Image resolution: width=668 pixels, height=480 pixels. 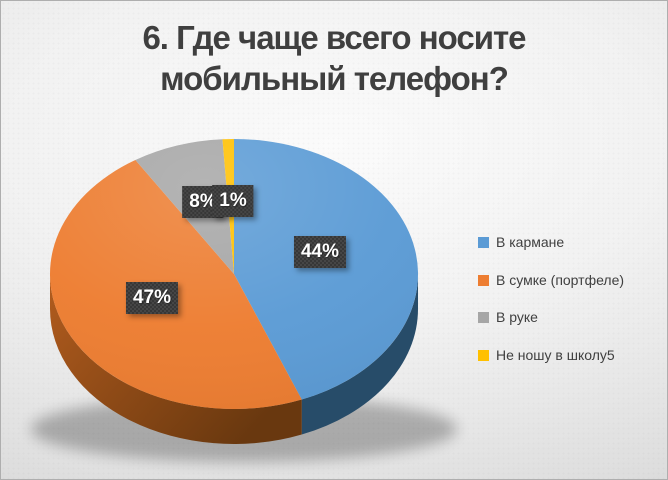 I want to click on chart-title-line1: 6. Где чаще всего носите, so click(x=334, y=37).